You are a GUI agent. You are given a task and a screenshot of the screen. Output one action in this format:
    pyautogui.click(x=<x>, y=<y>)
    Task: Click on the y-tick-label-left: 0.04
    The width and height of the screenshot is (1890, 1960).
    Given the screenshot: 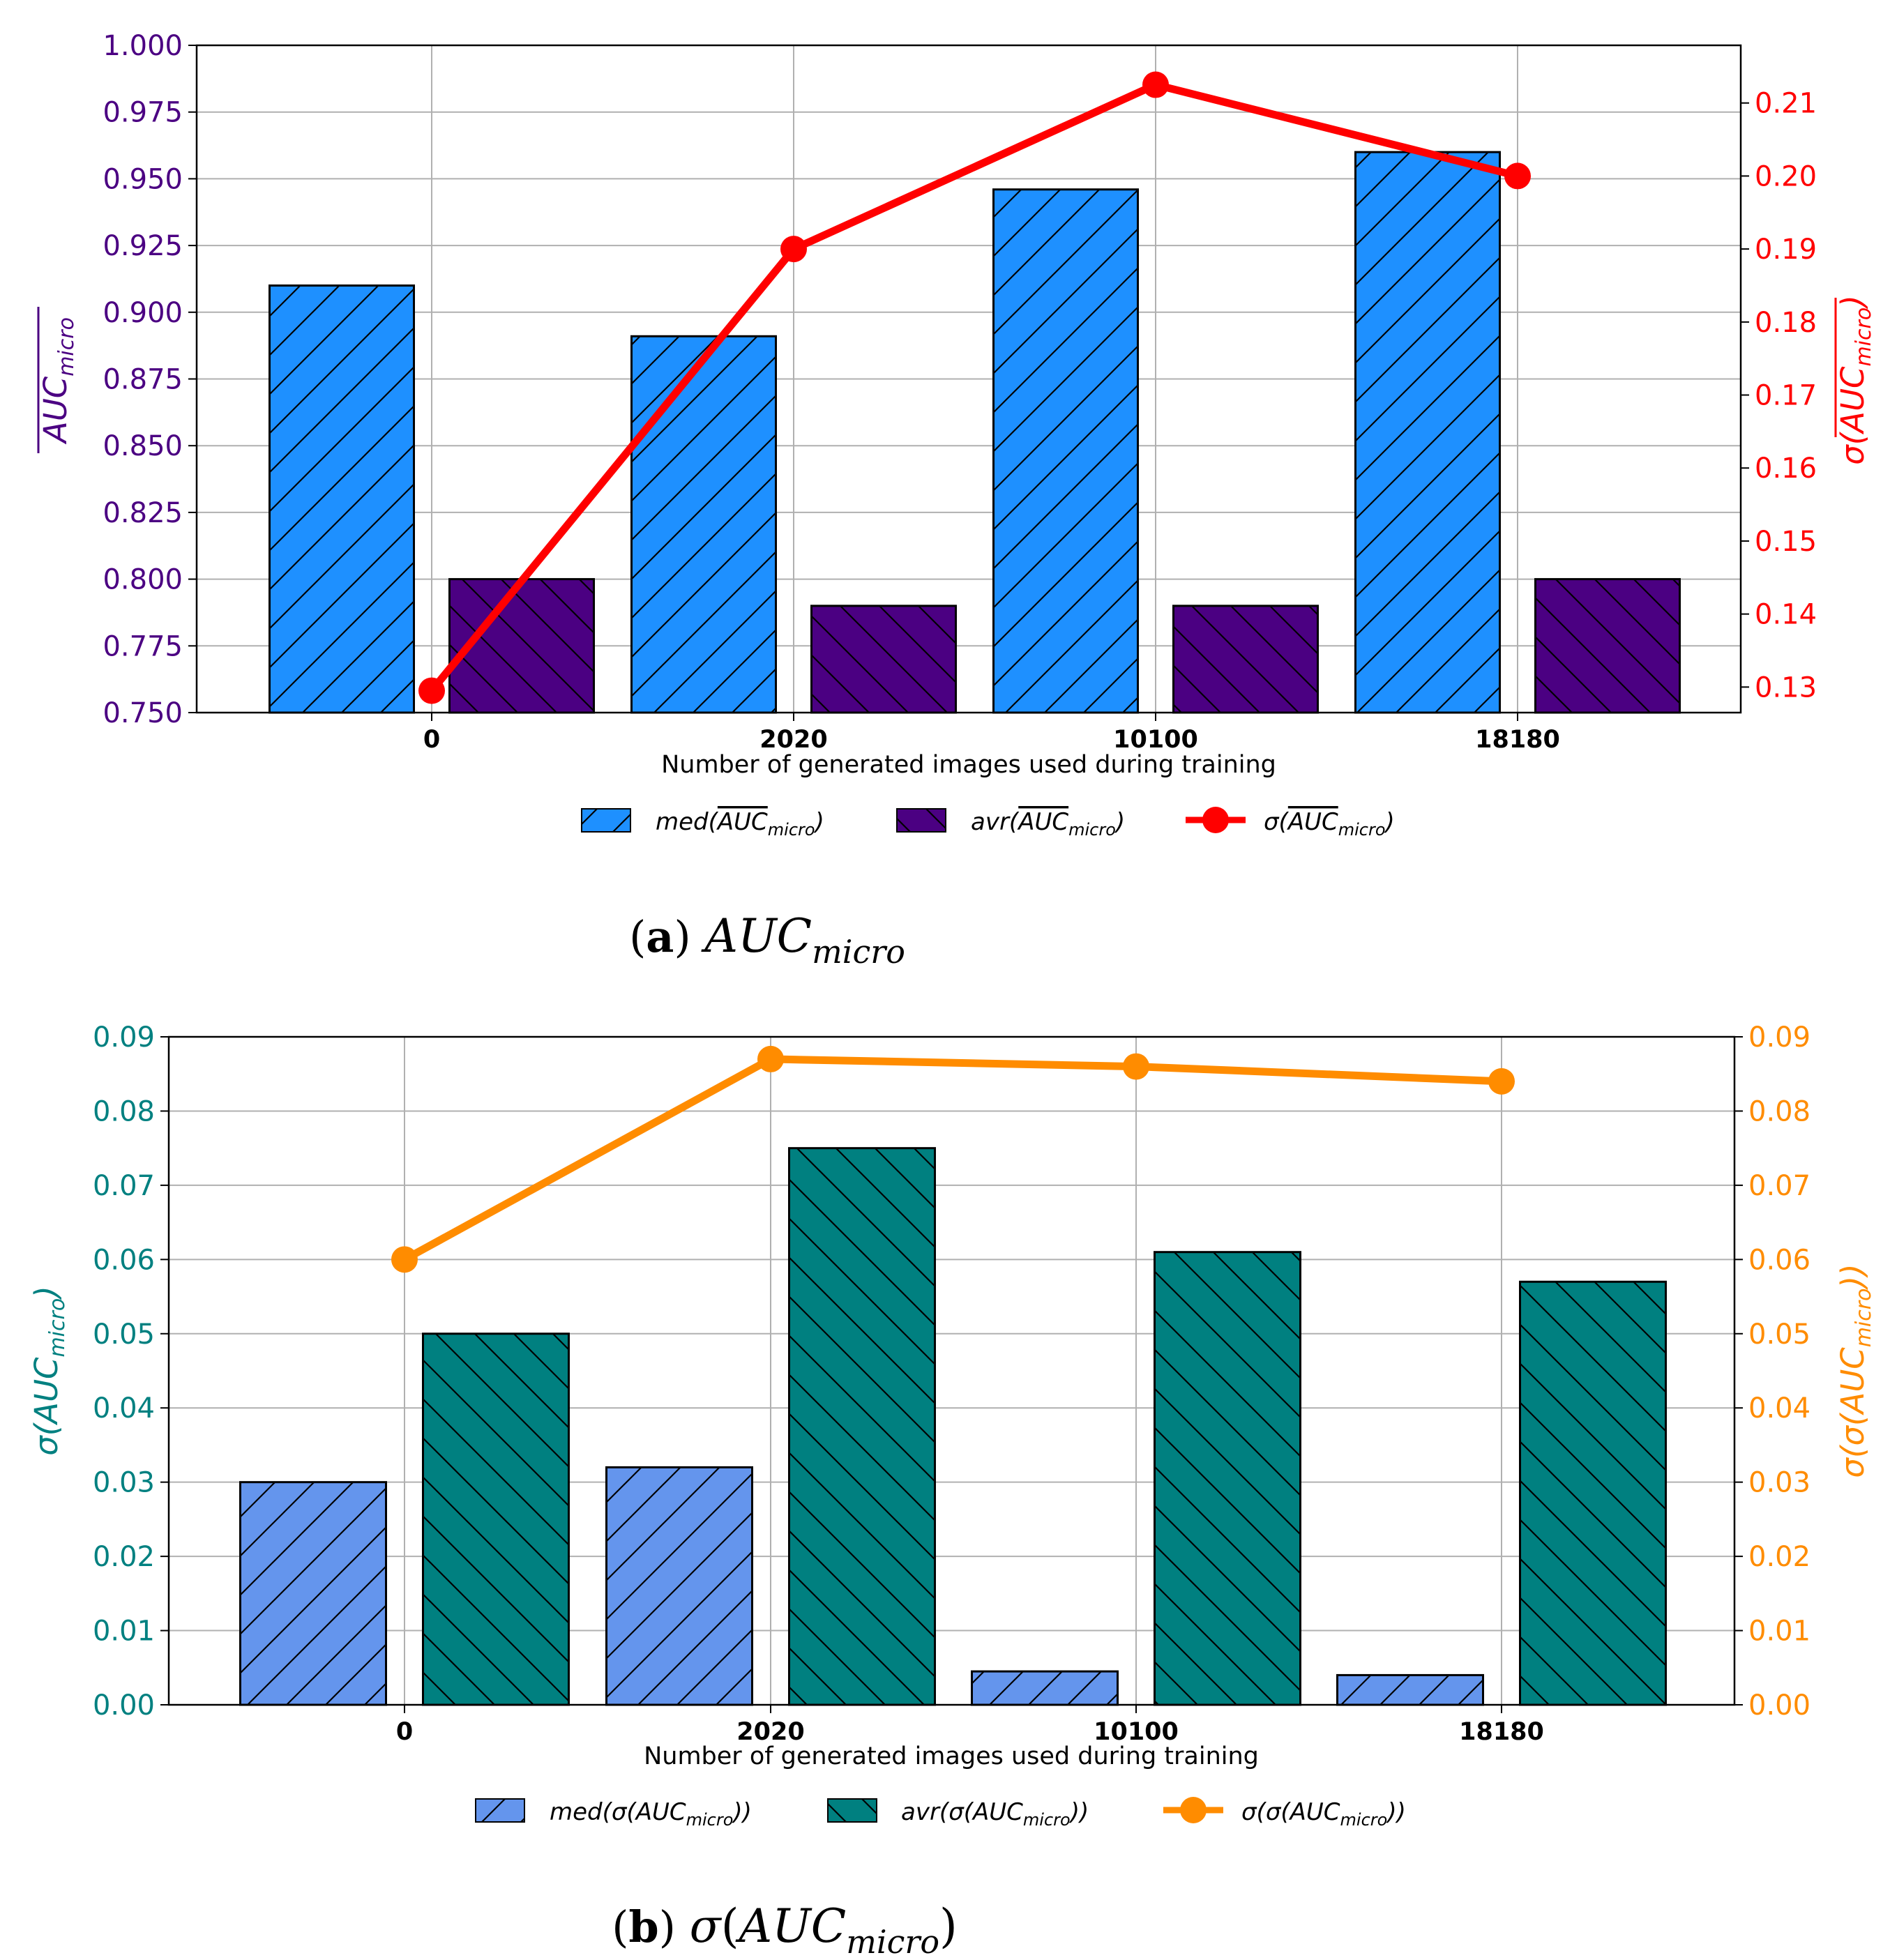 What is the action you would take?
    pyautogui.click(x=124, y=1408)
    